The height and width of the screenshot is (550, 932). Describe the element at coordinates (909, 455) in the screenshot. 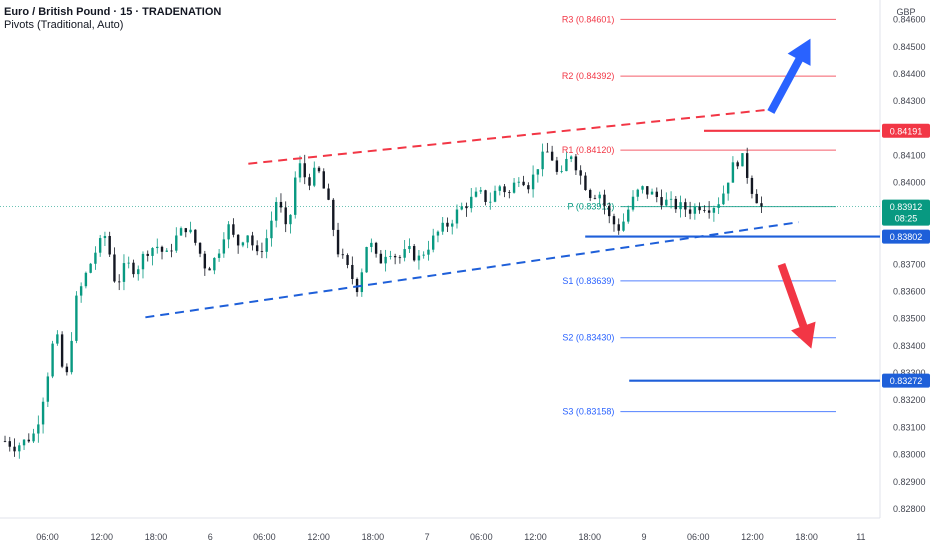

I see `y-tick-label: 0.83000` at that location.